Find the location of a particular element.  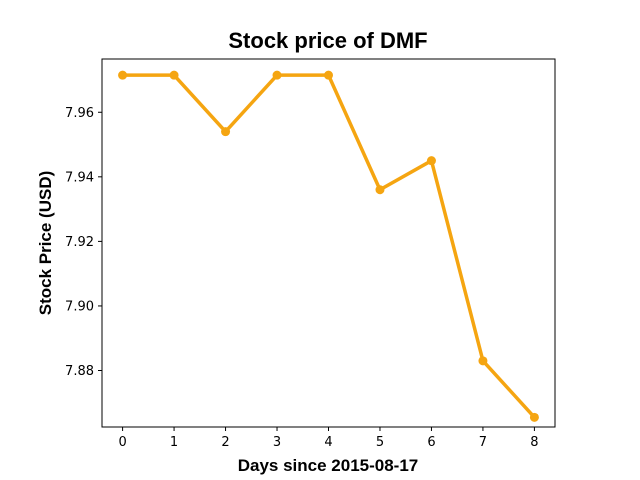

x-axis-label: Days since 2015-08-17 is located at coordinates (328, 465).